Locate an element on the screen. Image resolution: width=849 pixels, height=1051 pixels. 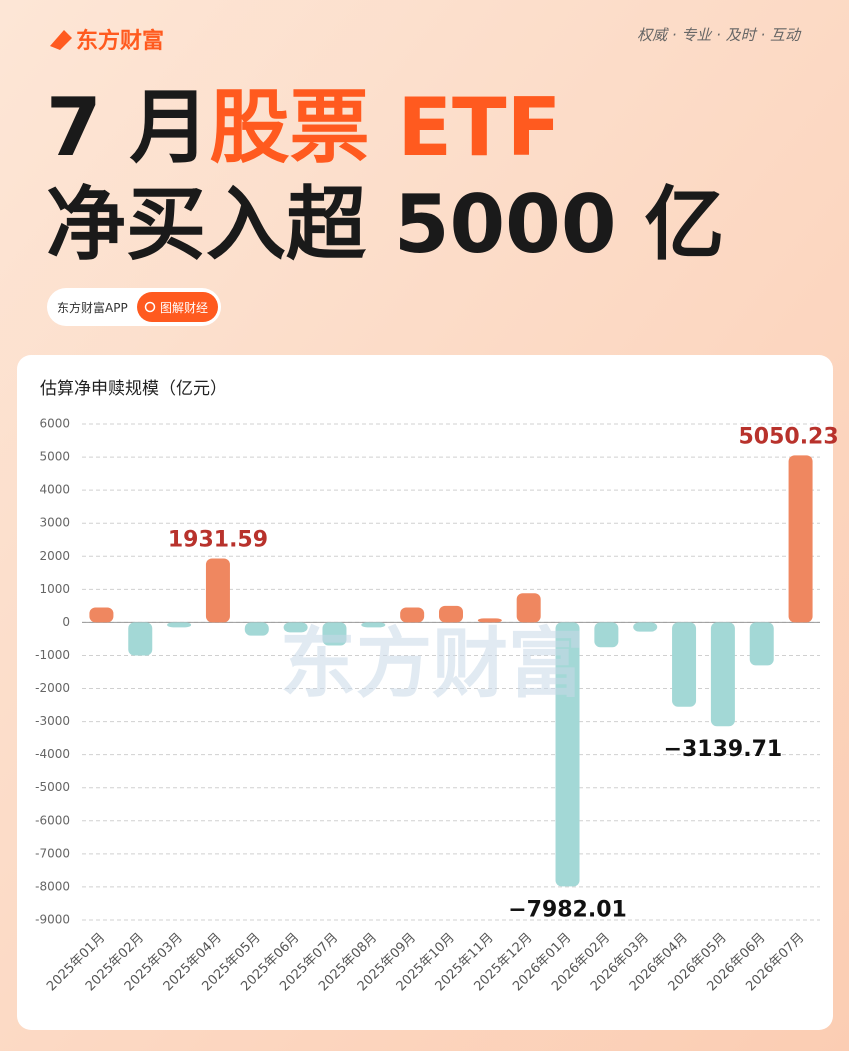
badge-text: 东方财富APP is located at coordinates (92, 307).